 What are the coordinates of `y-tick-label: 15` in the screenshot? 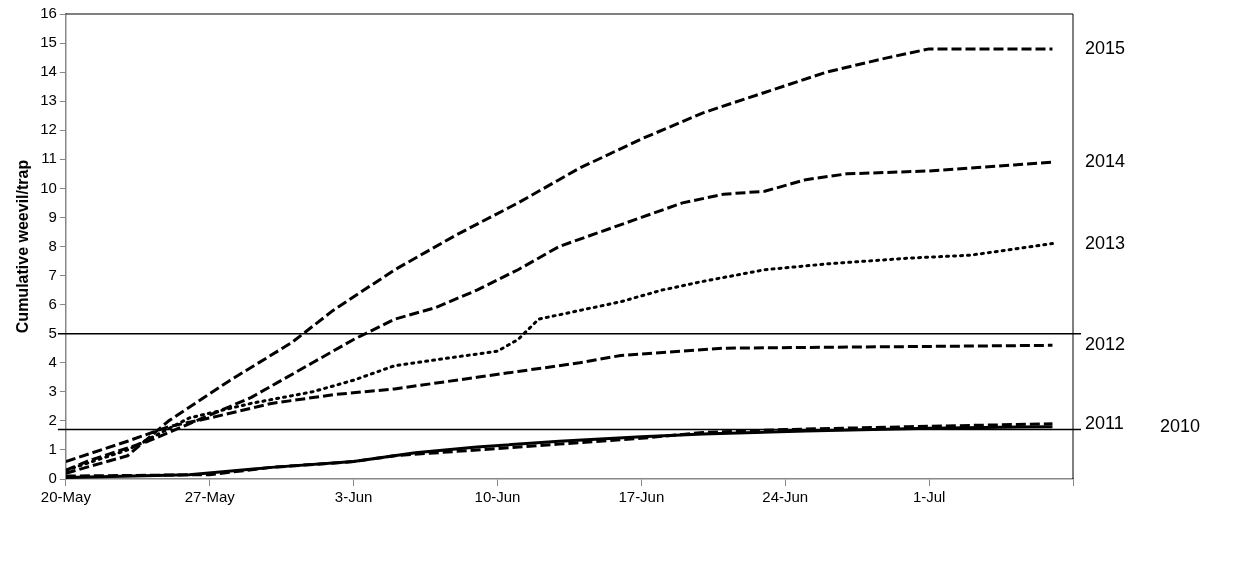 It's located at (48, 42).